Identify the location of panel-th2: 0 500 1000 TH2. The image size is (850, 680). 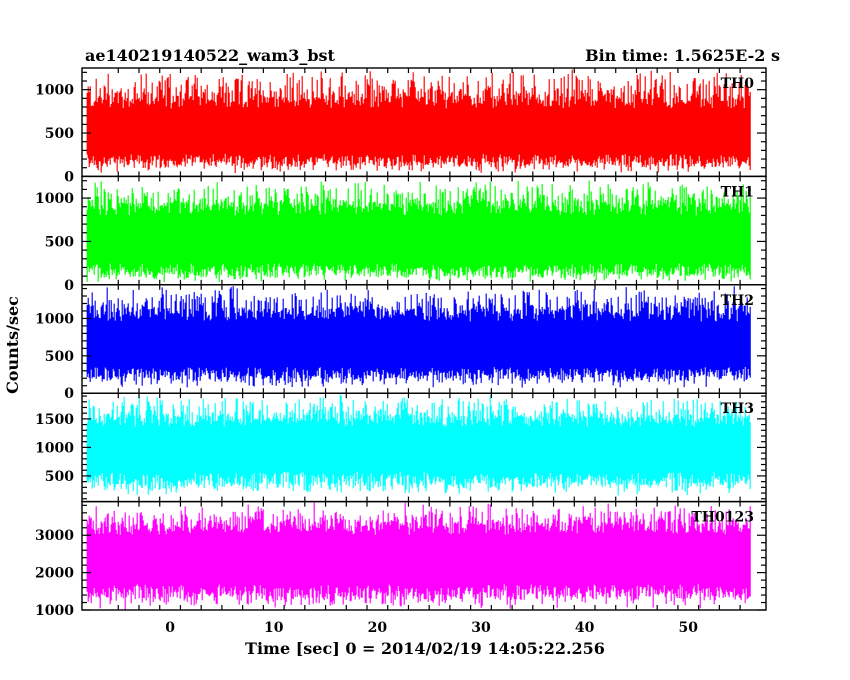
(401, 343).